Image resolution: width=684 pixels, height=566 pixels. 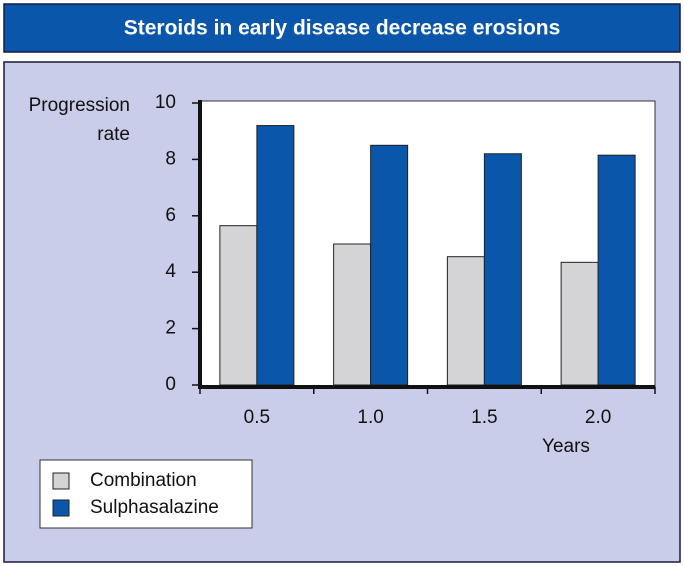 I want to click on y-tick-label: 0, so click(x=170, y=384).